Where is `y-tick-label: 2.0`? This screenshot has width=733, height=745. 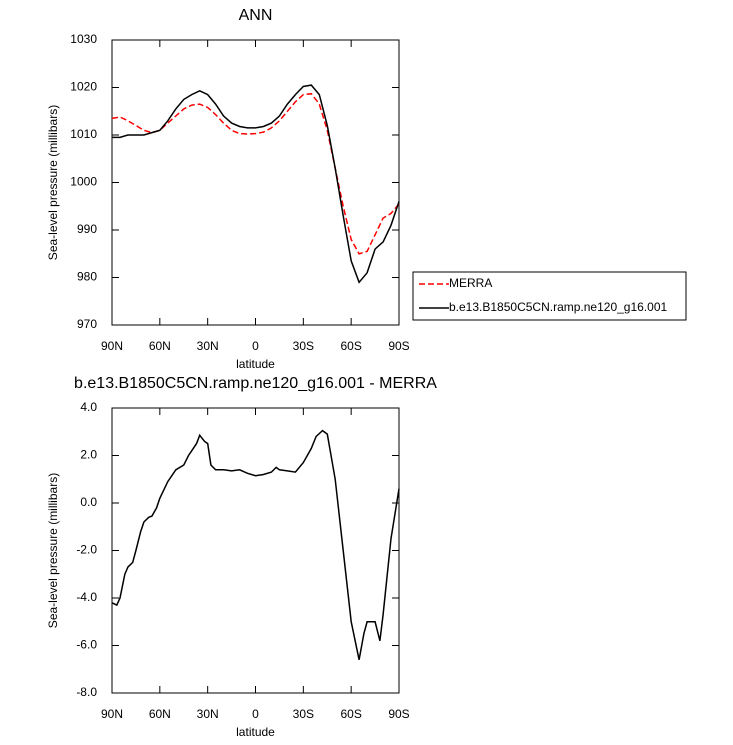
y-tick-label: 2.0 is located at coordinates (88, 455).